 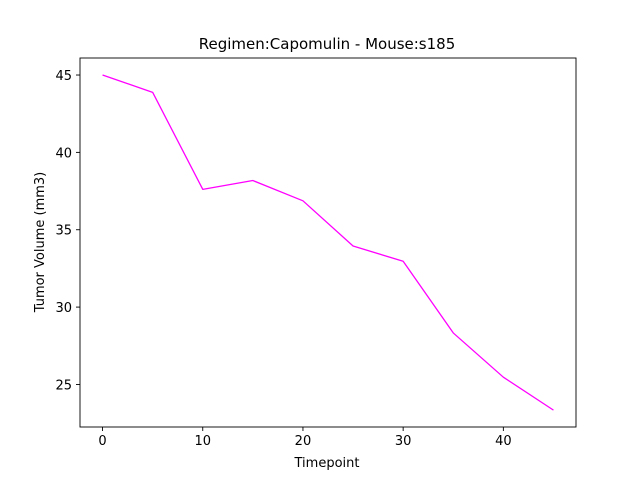 I want to click on y-tick-label-25: 25, so click(x=63, y=385).